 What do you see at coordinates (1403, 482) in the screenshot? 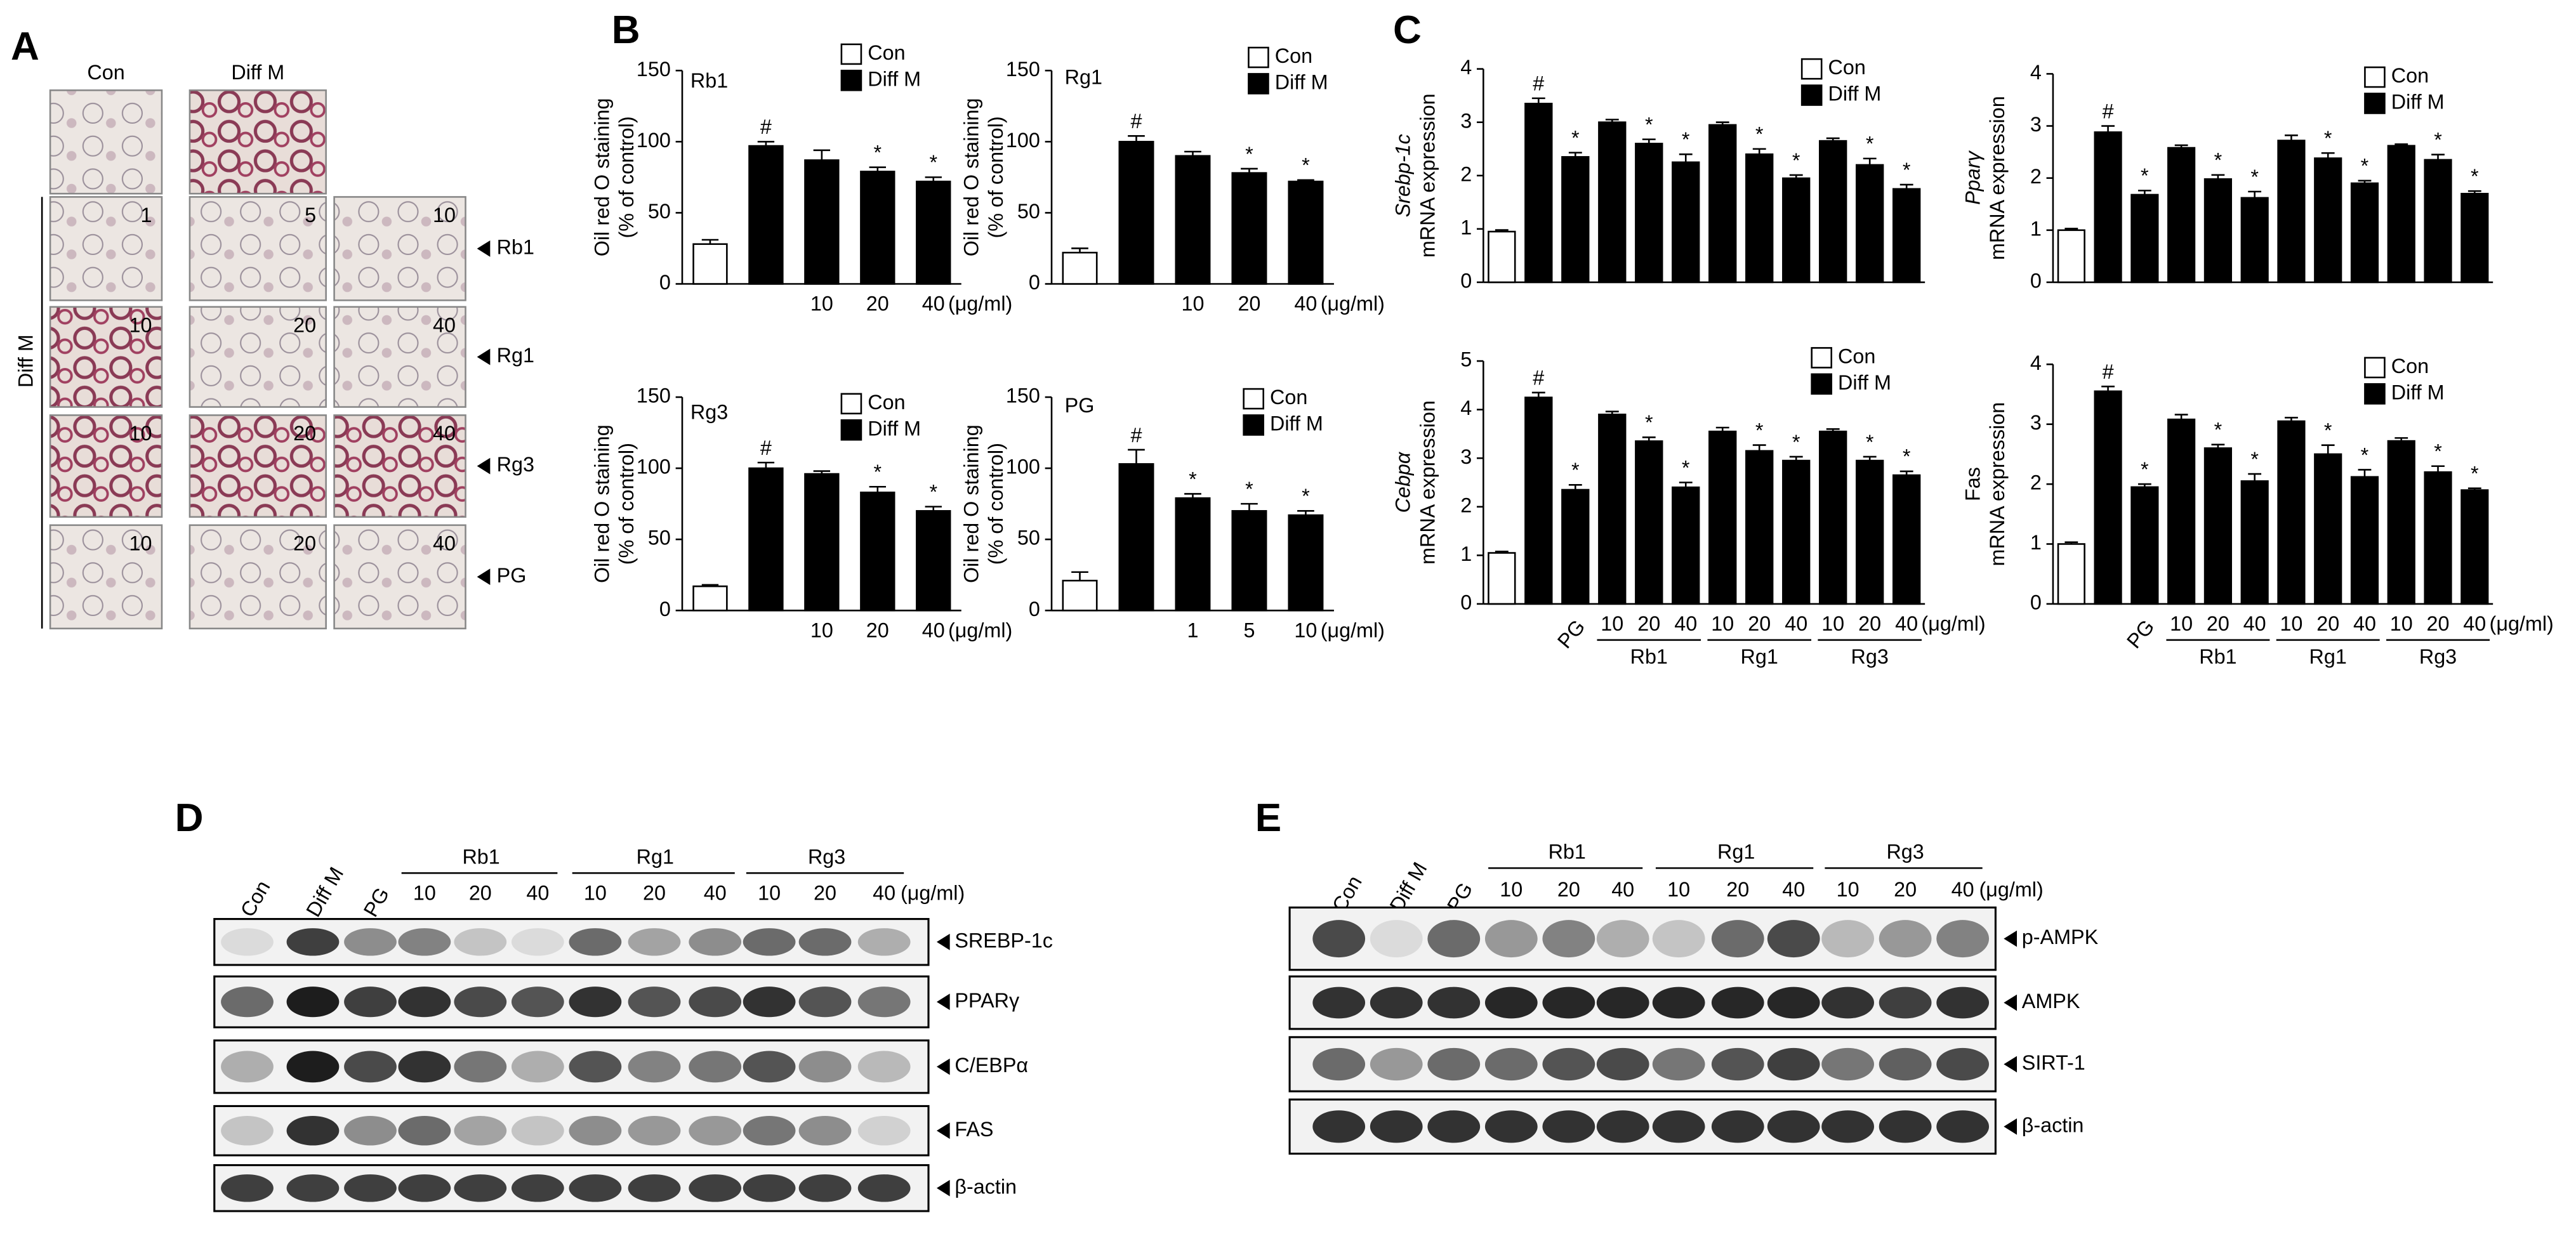
I see `y-axis-label: Cebpα` at bounding box center [1403, 482].